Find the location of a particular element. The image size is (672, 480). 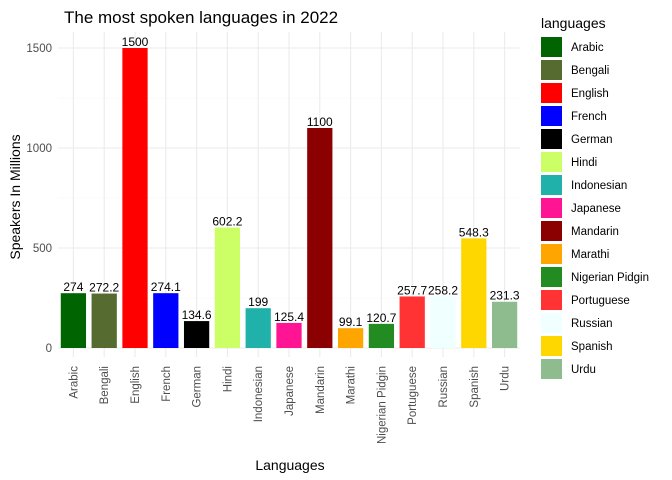

x-tick-label: French is located at coordinates (167, 384).